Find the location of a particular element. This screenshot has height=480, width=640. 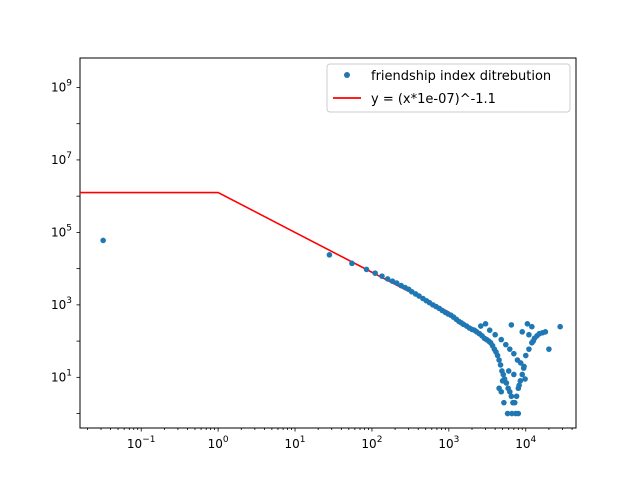

legend-scatter-marker is located at coordinates (347, 75).